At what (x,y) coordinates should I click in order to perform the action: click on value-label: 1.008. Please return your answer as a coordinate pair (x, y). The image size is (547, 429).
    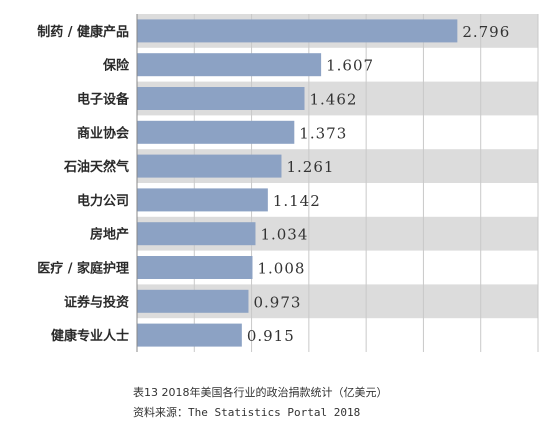
    Looking at the image, I should click on (281, 269).